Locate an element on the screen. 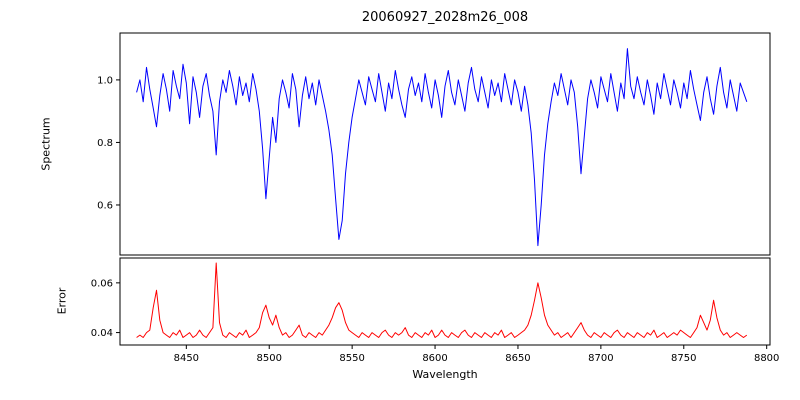 The height and width of the screenshot is (400, 800). spectrum-y-tick-label: 1.0 is located at coordinates (105, 80).